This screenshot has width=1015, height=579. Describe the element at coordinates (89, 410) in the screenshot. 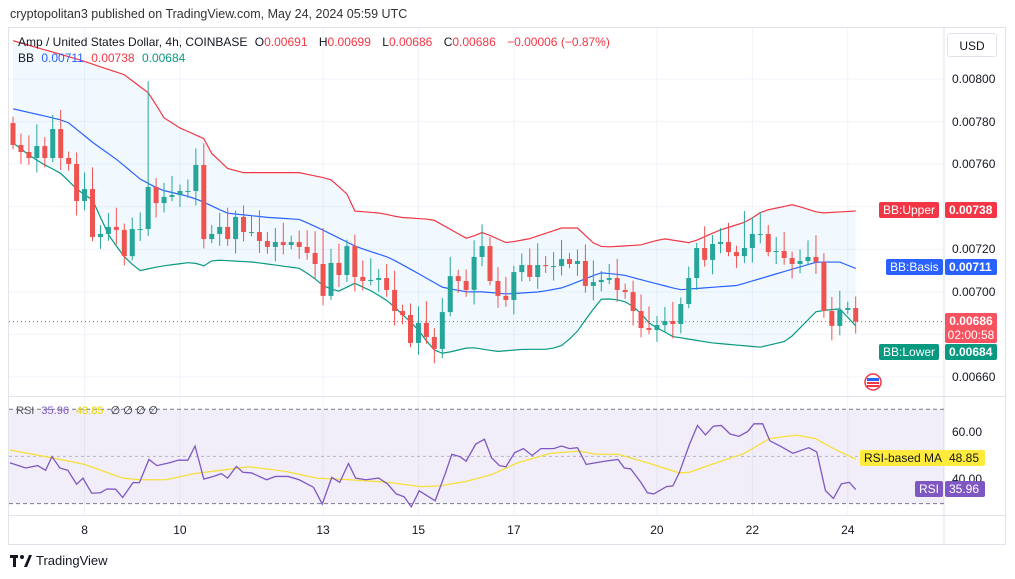

I see `rsi-legend: RSI 35.96 48.85 ∅ ∅ ∅ ∅` at that location.